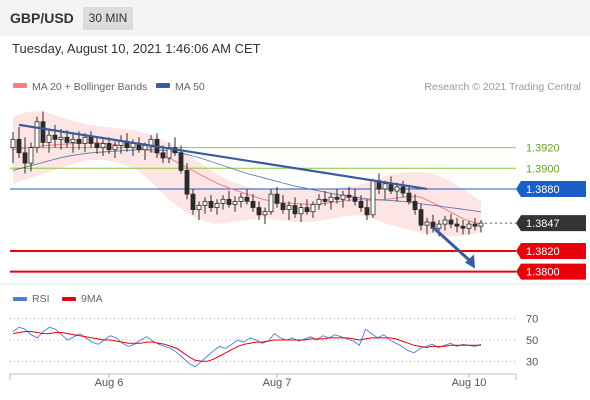  What do you see at coordinates (20, 85) in the screenshot?
I see `bb-legend-swatch` at bounding box center [20, 85].